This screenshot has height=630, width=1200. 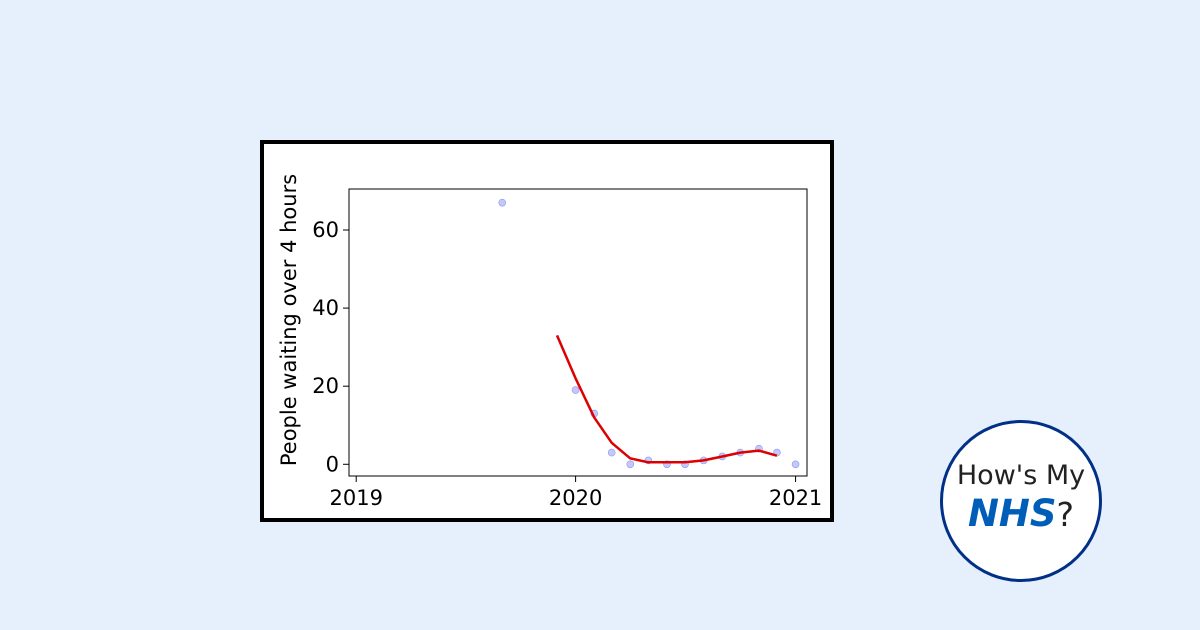 I want to click on y-tick-label: 40, so click(x=325, y=308).